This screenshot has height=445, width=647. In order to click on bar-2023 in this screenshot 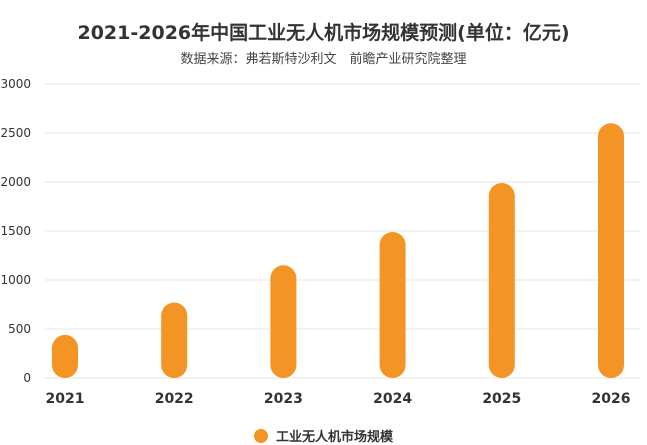, I will do `click(283, 321)`.